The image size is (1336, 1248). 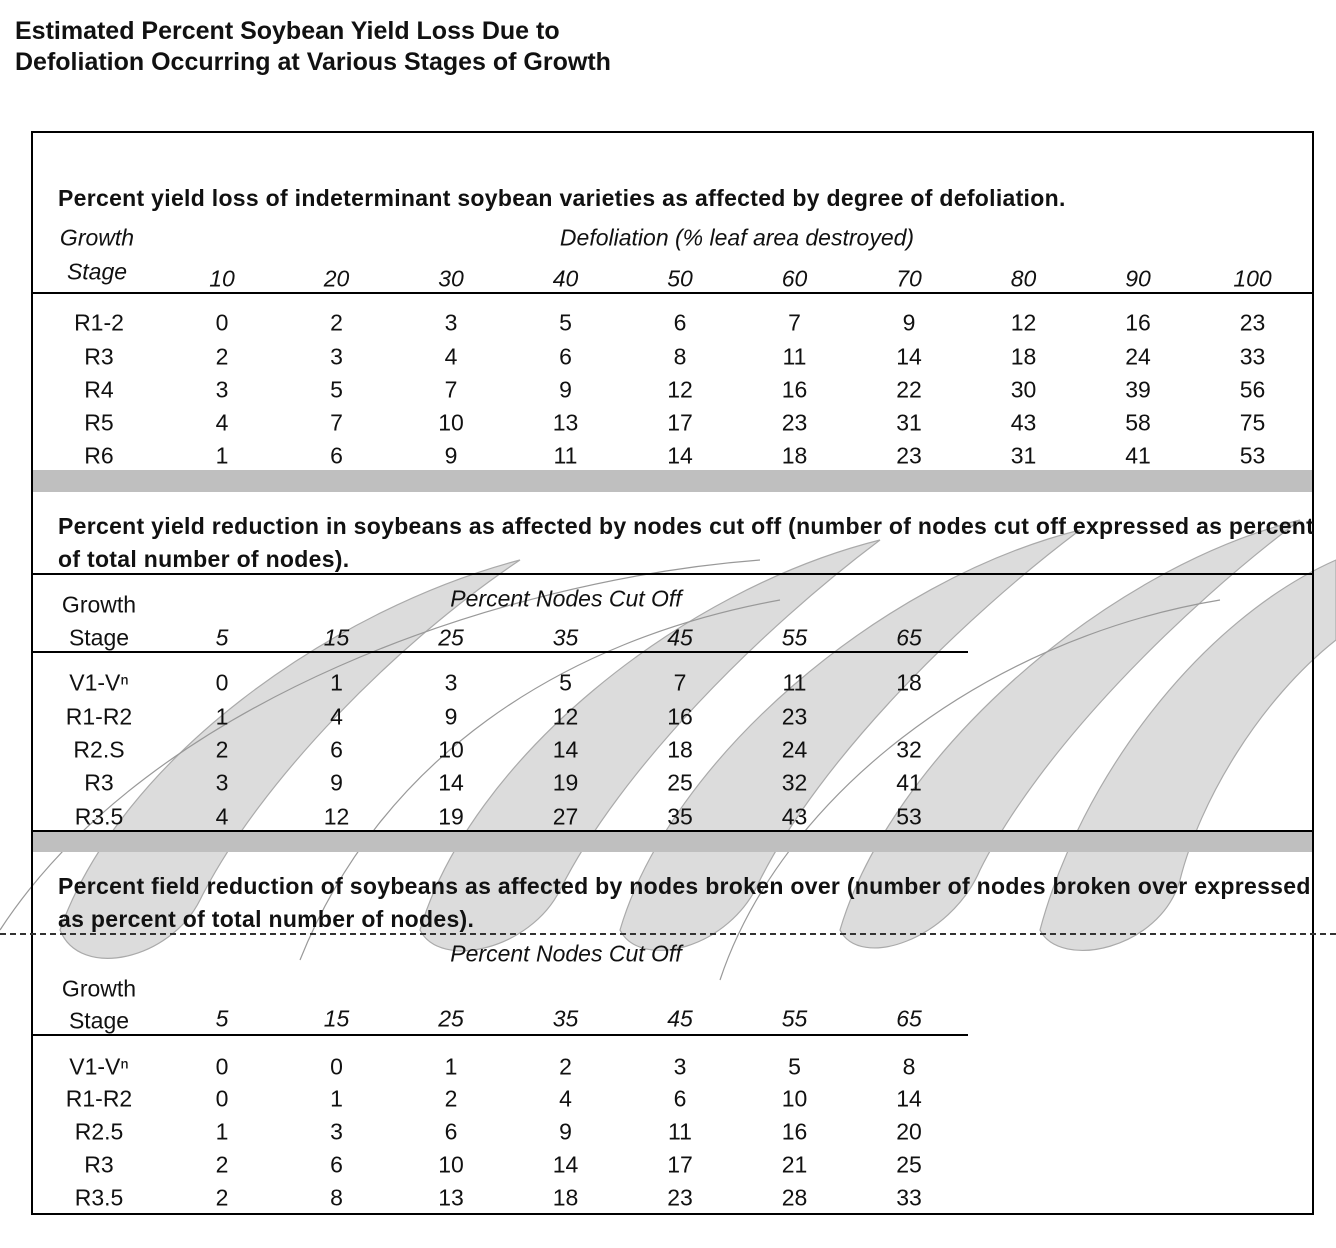 I want to click on table-cell: 35, so click(x=680, y=816).